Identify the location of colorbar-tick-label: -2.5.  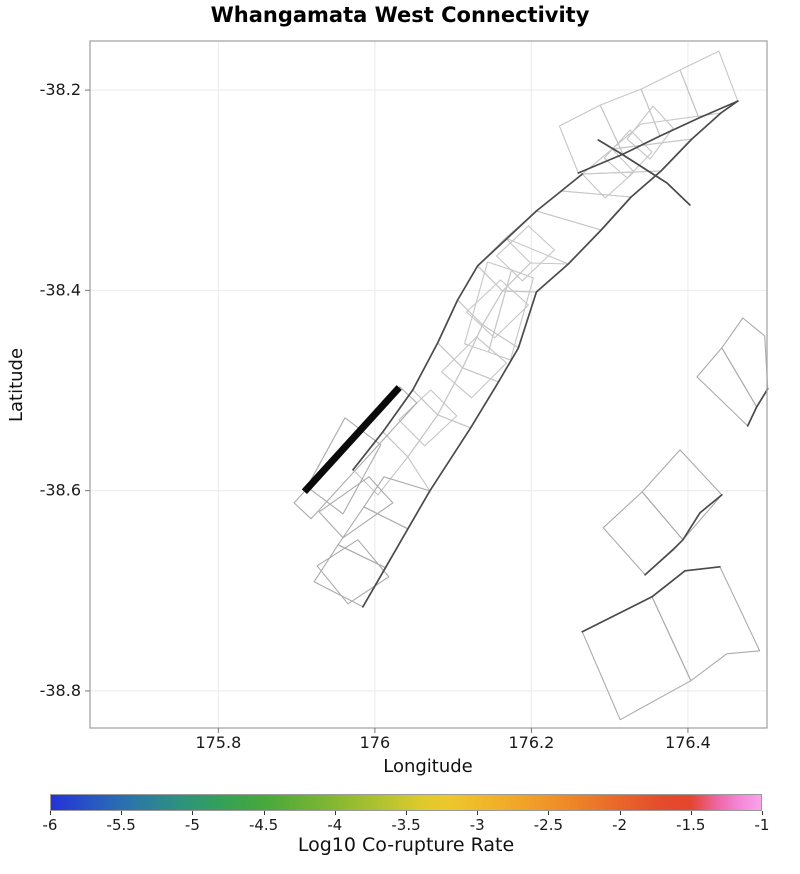
(548, 825).